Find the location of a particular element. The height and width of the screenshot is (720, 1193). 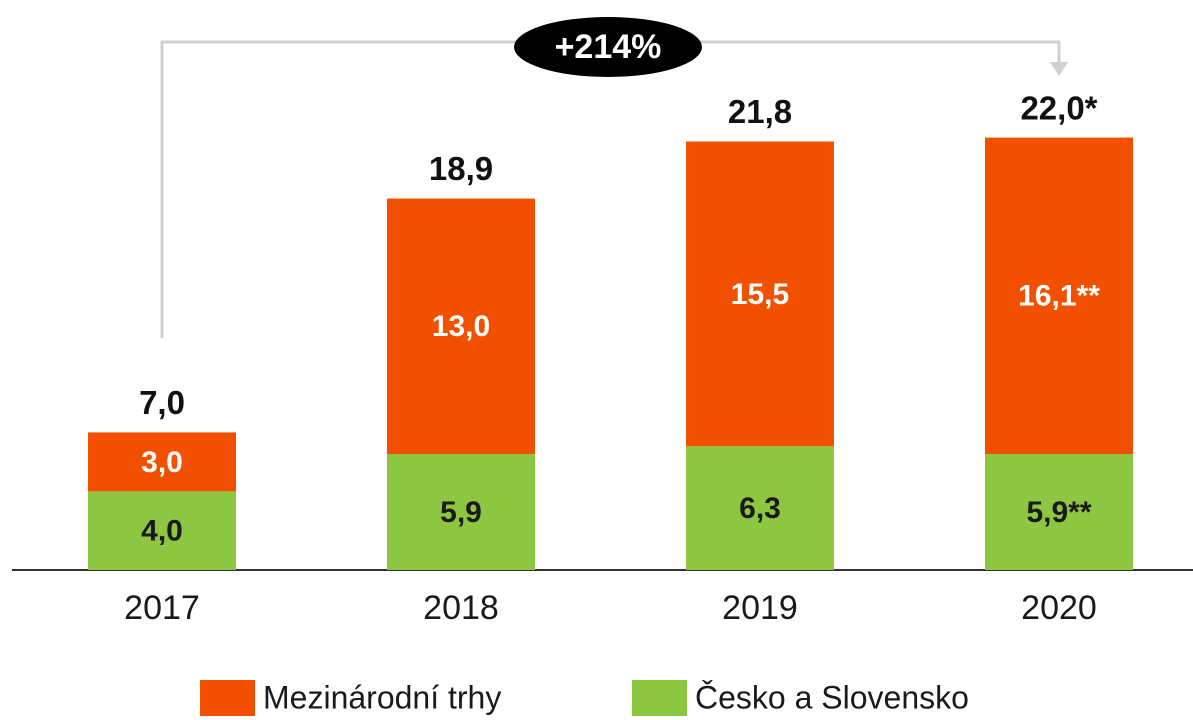

annotation-badge is located at coordinates (608, 47).